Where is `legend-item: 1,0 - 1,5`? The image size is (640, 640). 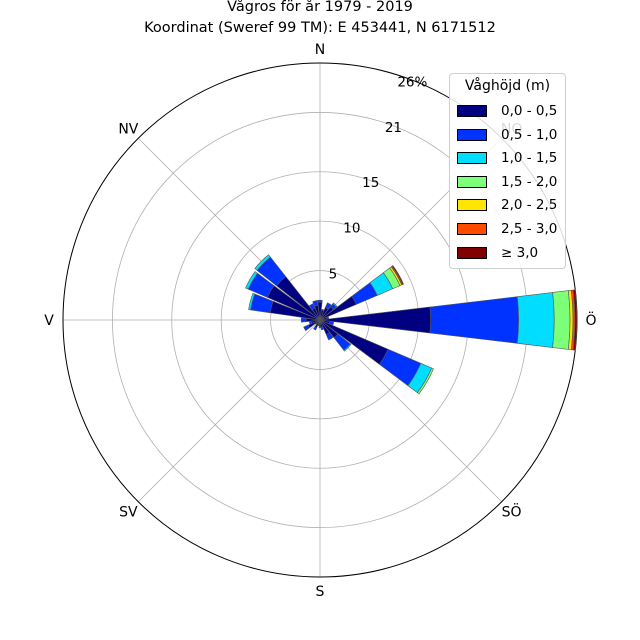
legend-item: 1,0 - 1,5 is located at coordinates (512, 158).